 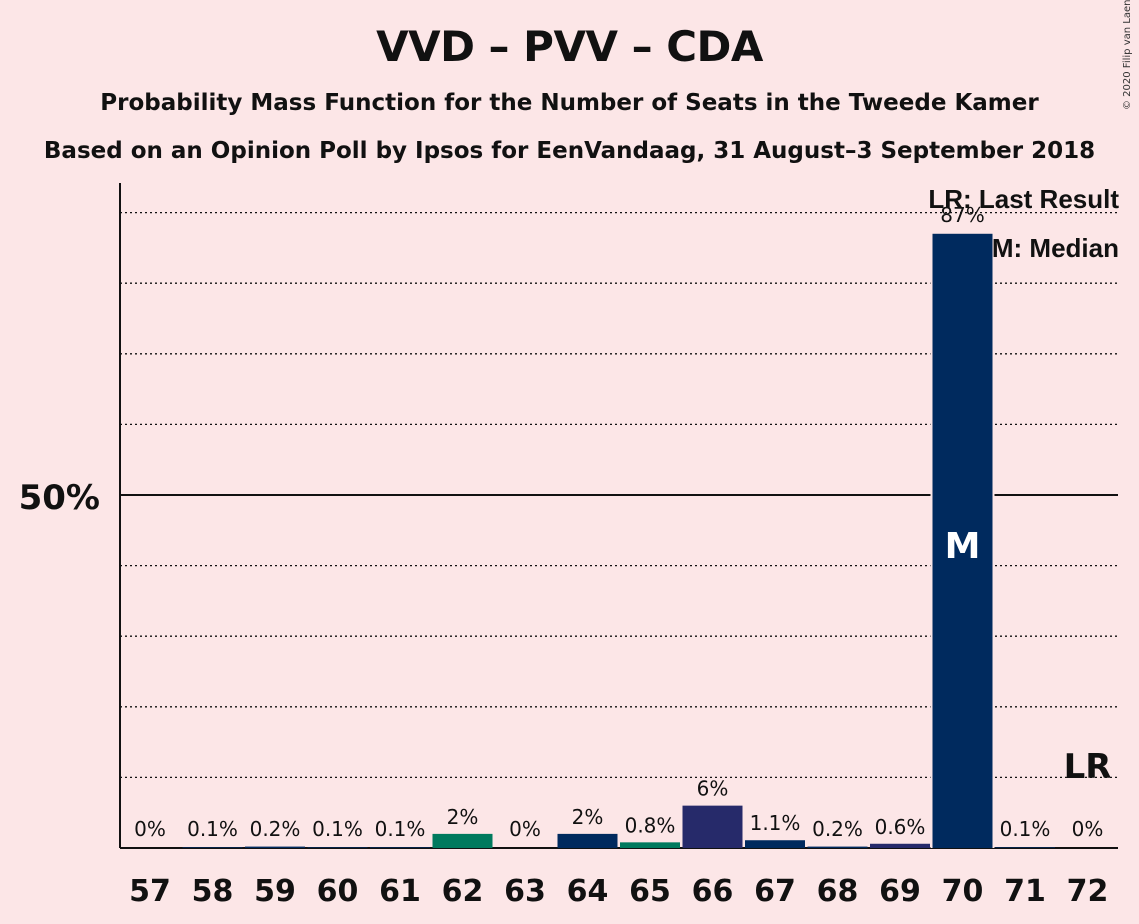 I want to click on x-tick-label: 69, so click(x=900, y=891).